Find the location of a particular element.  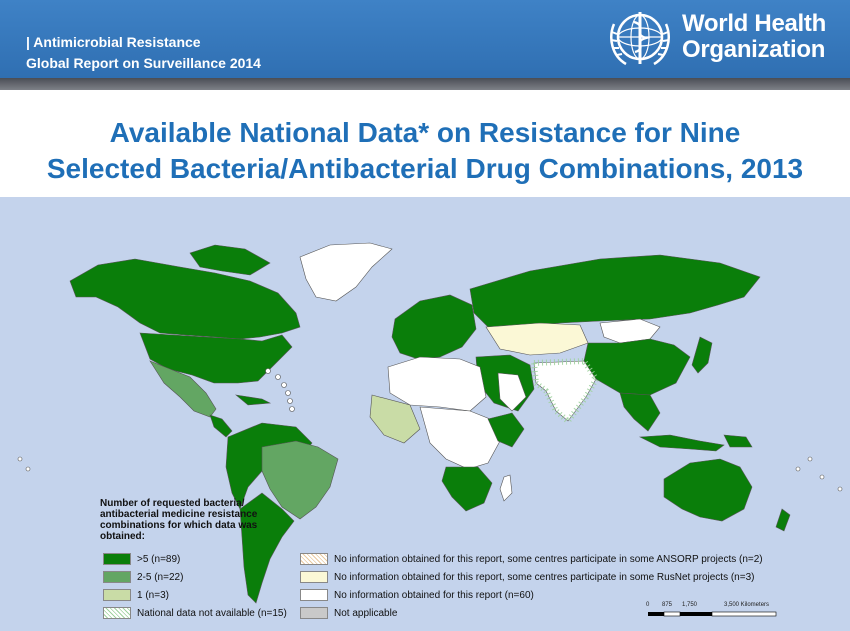

legend-label: 2-5 (n=22) is located at coordinates (160, 577).